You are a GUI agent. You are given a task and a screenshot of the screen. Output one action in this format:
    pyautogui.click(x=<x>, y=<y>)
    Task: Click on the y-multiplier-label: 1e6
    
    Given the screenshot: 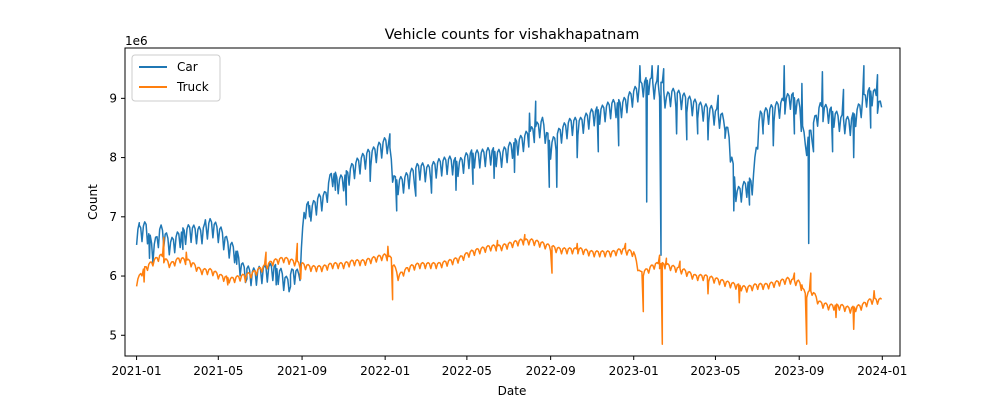 What is the action you would take?
    pyautogui.click(x=136, y=41)
    